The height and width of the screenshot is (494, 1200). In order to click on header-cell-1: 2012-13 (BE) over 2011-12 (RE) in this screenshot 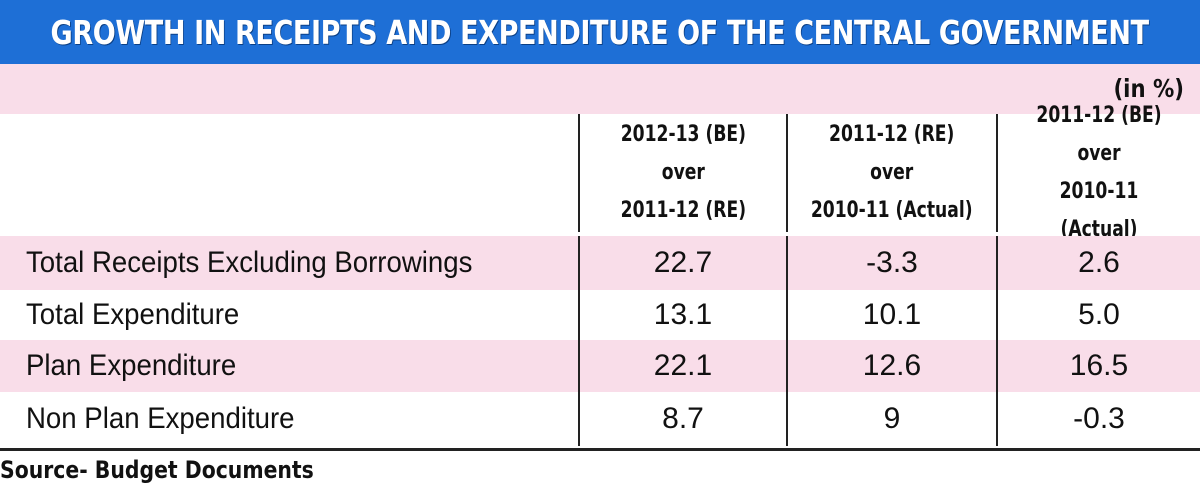, I will do `click(682, 173)`.